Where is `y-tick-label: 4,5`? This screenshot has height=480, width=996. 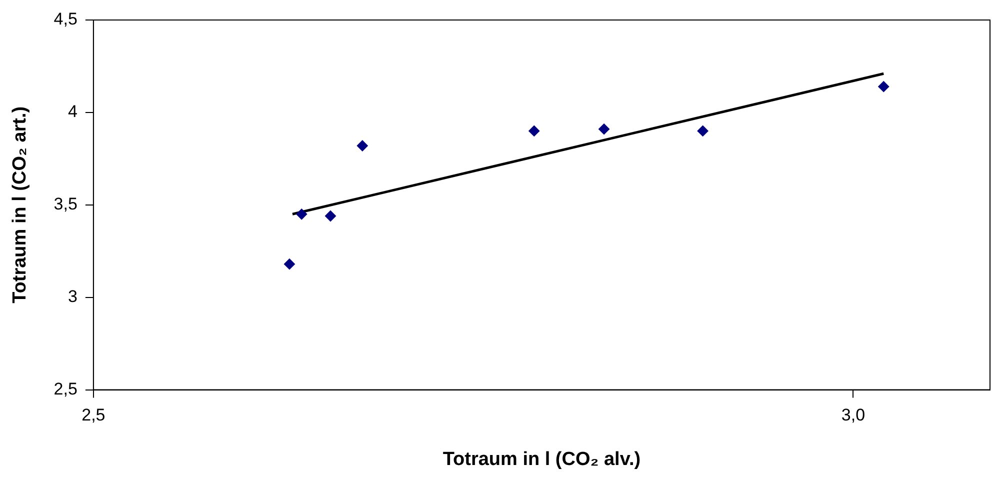 y-tick-label: 4,5 is located at coordinates (66, 19).